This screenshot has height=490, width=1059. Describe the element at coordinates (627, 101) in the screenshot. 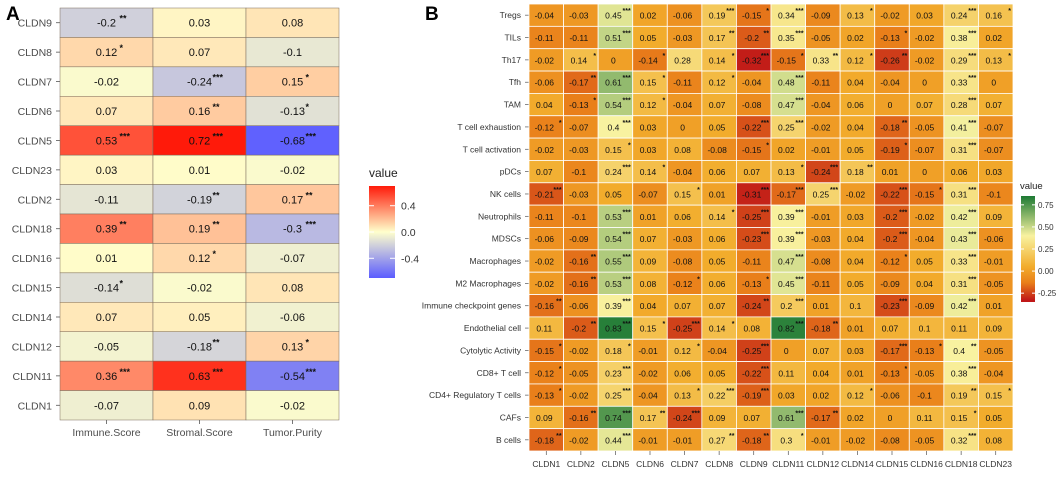

I see `b-cell-stars-tam-cldn5: ***` at that location.